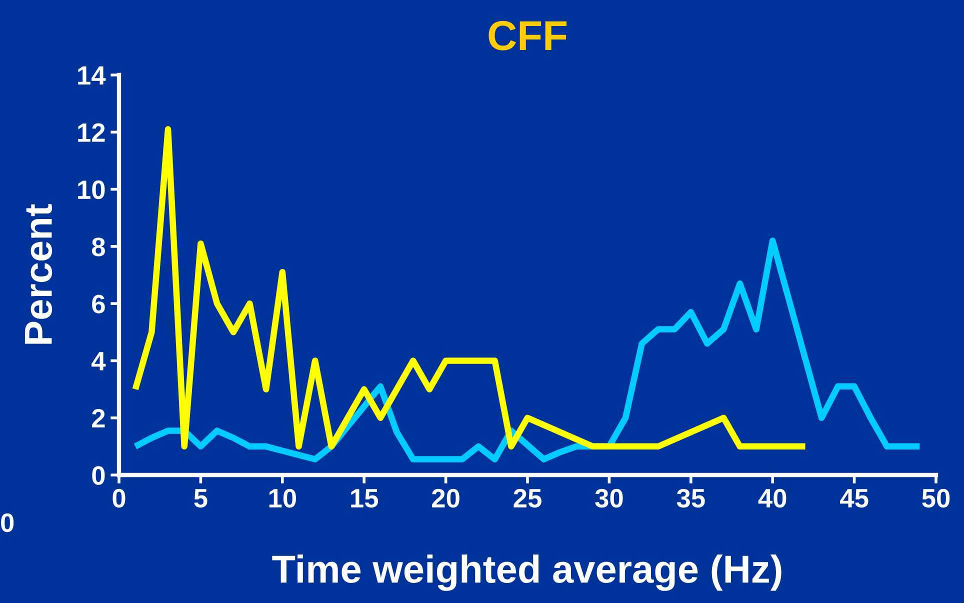 This screenshot has width=964, height=603. Describe the element at coordinates (282, 498) in the screenshot. I see `x-tick-label: 10` at that location.